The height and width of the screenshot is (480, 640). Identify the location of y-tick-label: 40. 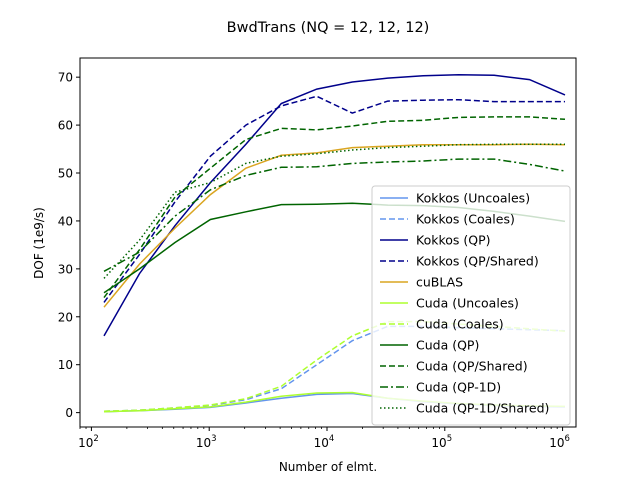
(65, 221).